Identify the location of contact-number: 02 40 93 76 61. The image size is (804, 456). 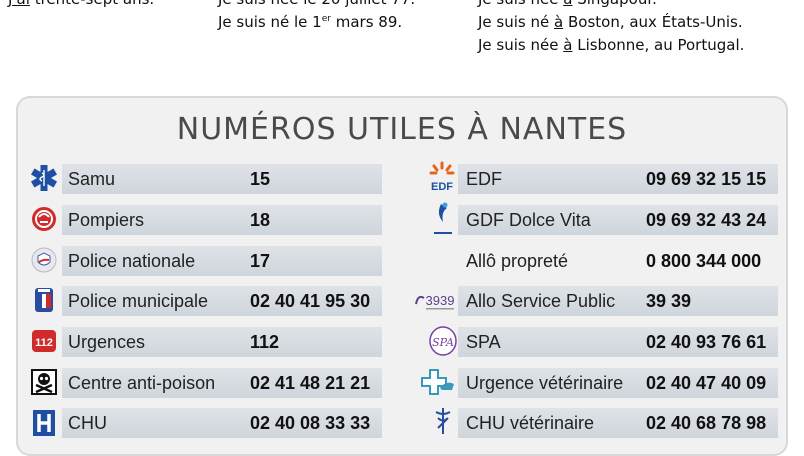
(706, 341).